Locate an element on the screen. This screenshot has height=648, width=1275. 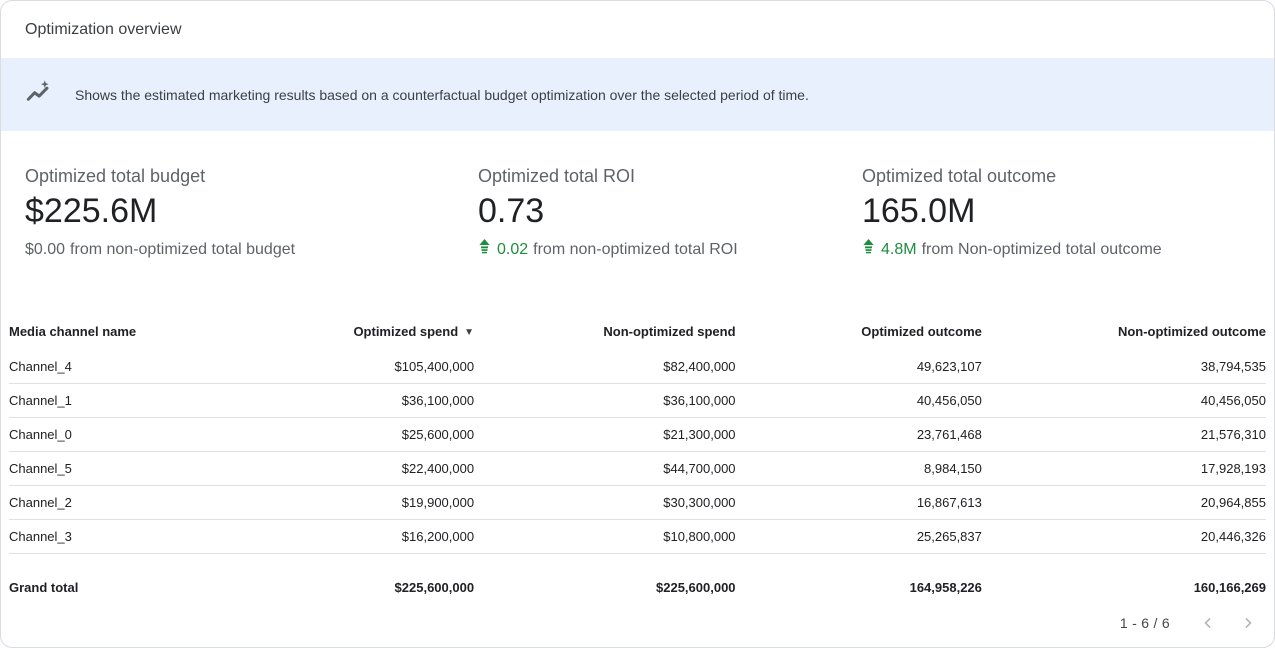
cell-channel-name: Channel_1 is located at coordinates (160, 400).